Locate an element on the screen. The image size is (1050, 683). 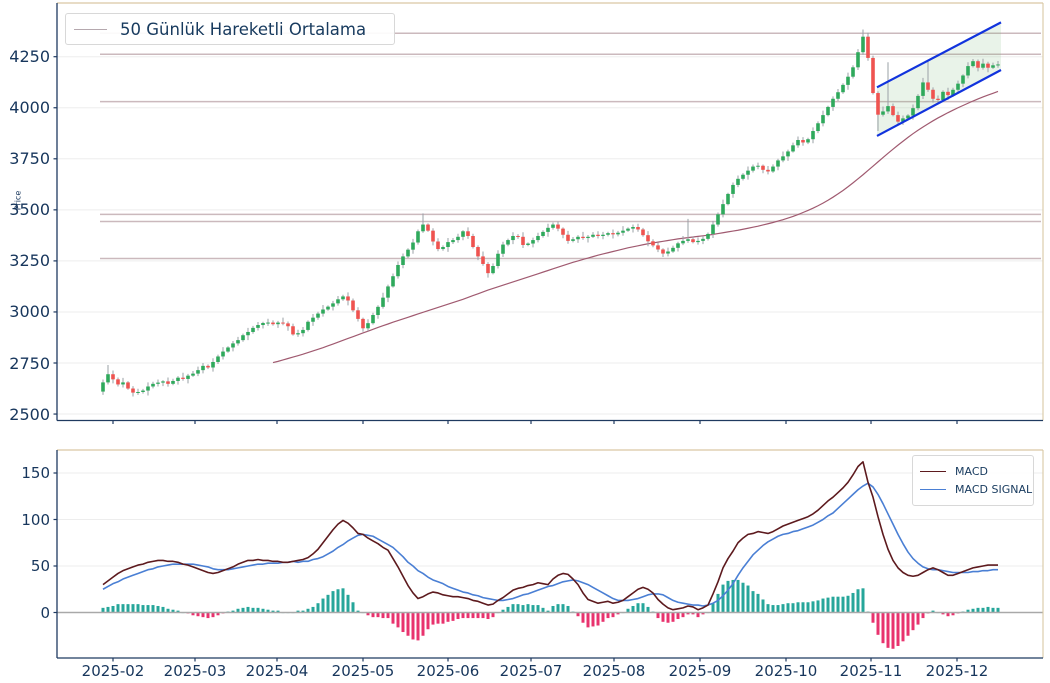
x-tick-label: 2025-12 is located at coordinates (957, 671).